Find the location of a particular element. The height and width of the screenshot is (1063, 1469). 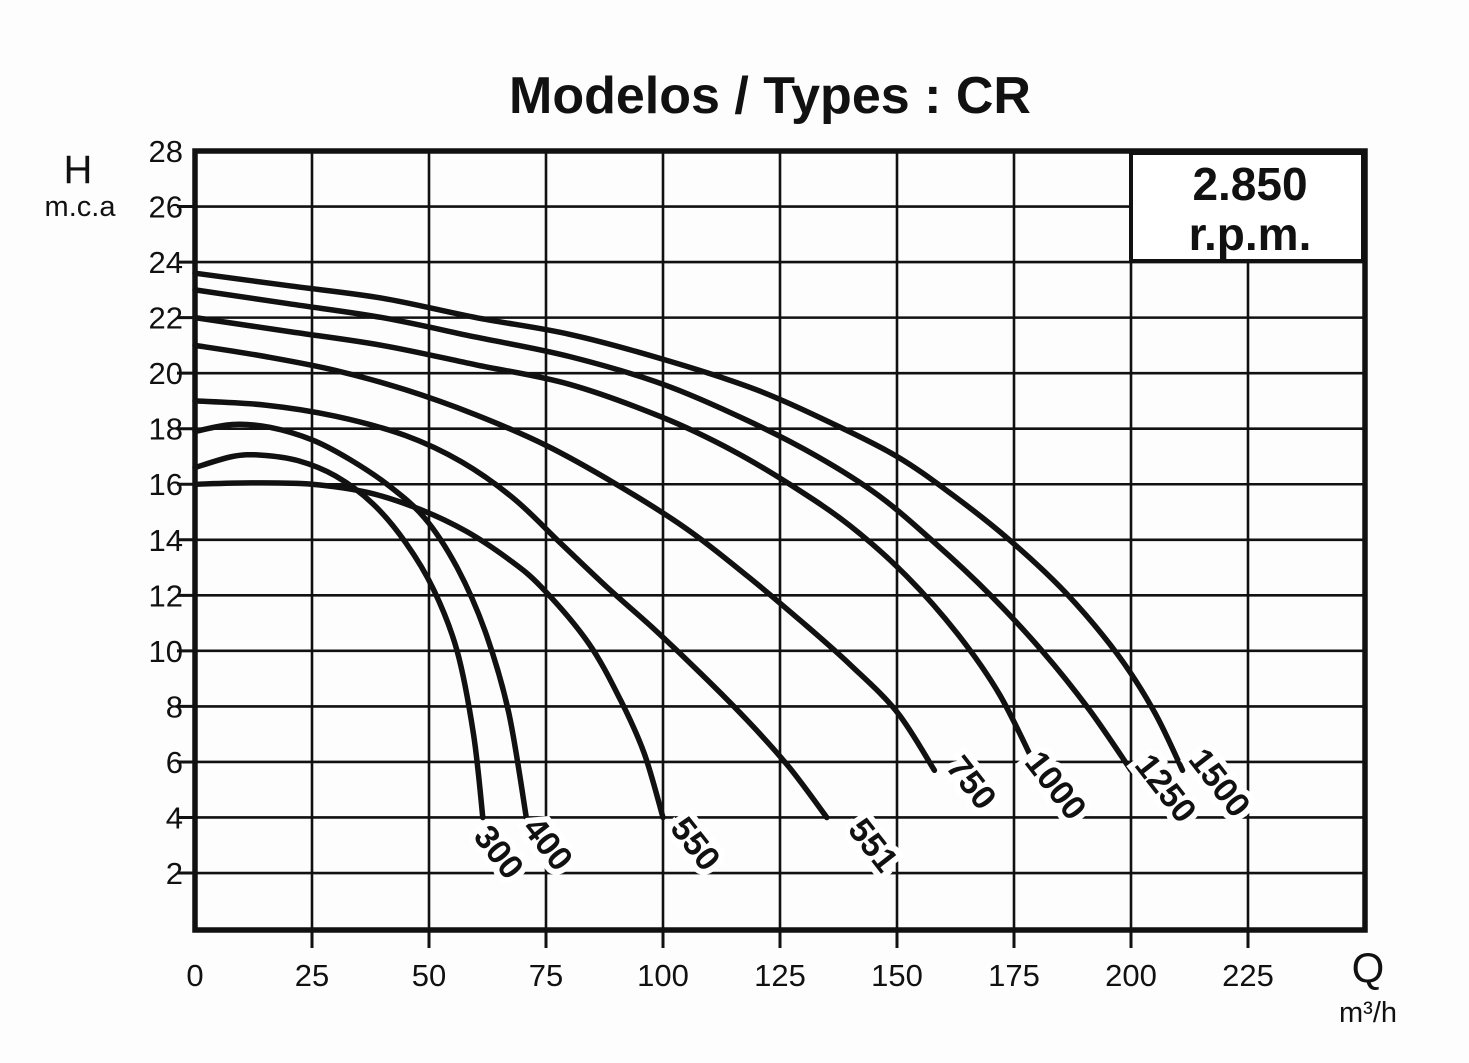

x-tick-label: 50 is located at coordinates (429, 975).